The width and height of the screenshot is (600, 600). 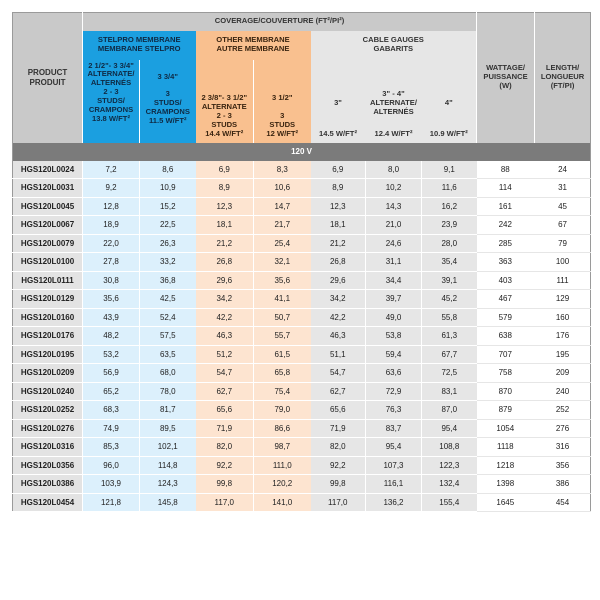 I want to click on value-cell: 29,6, so click(x=224, y=280).